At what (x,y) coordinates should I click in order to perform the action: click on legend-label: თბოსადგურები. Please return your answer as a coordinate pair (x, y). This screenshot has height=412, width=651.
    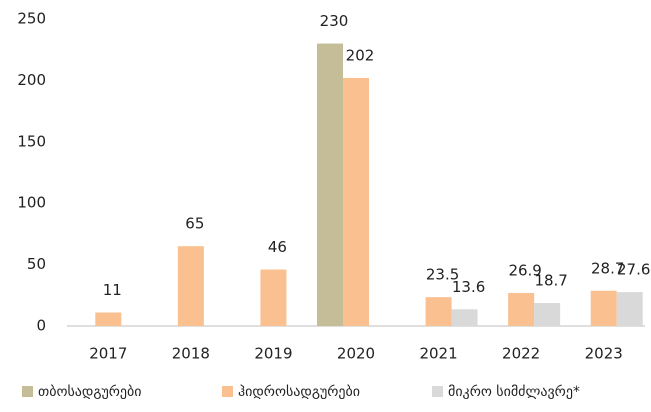
    Looking at the image, I should click on (90, 391).